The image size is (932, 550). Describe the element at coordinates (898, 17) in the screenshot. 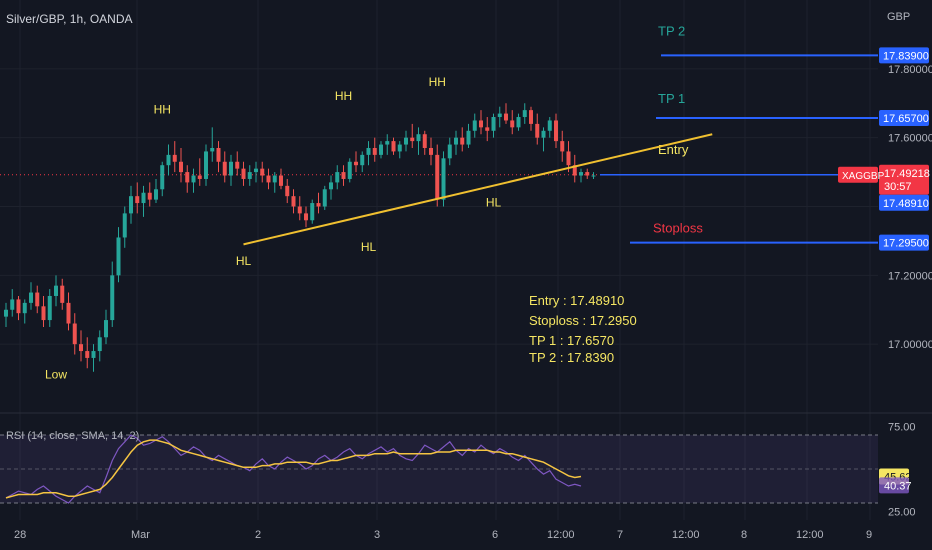

I see `currency-label: GBP` at that location.